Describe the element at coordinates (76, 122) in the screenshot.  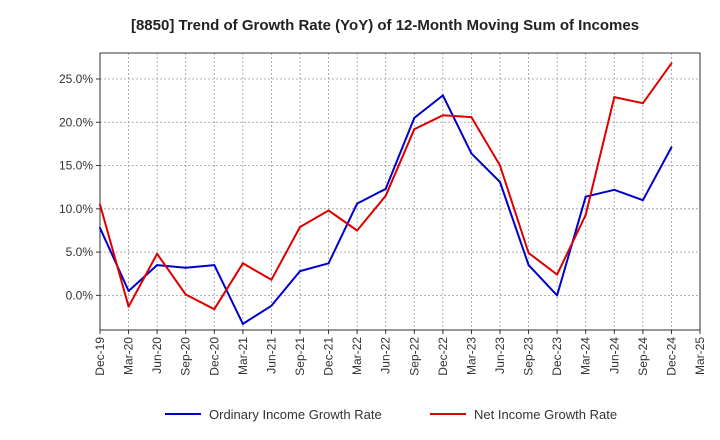
I see `y-tick-label: 20.0%` at that location.